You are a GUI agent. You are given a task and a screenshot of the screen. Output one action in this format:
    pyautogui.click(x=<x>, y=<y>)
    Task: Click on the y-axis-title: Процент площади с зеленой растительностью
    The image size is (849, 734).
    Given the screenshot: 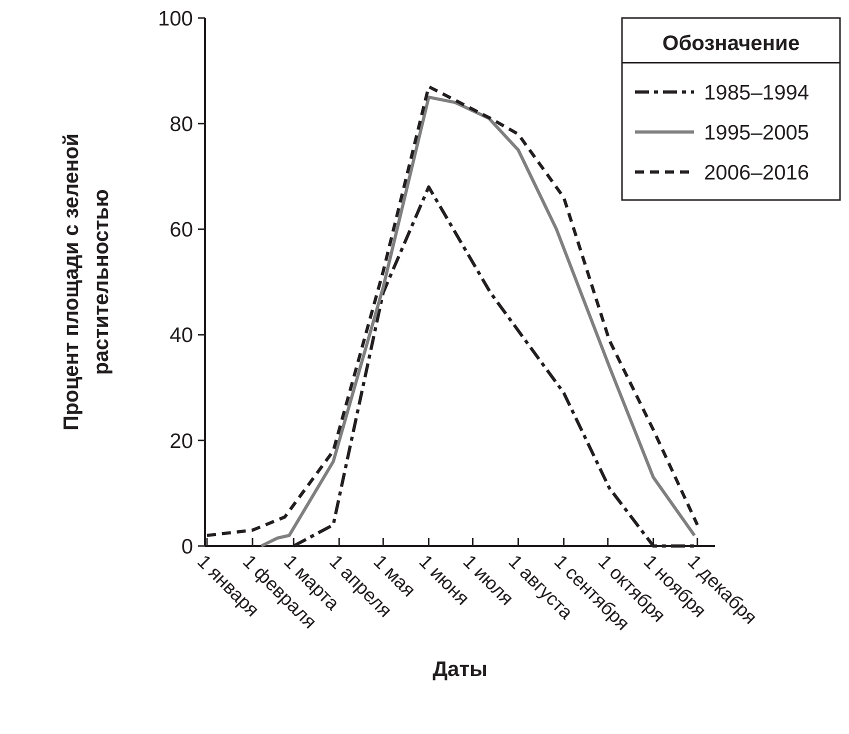 What is the action you would take?
    pyautogui.click(x=86, y=282)
    